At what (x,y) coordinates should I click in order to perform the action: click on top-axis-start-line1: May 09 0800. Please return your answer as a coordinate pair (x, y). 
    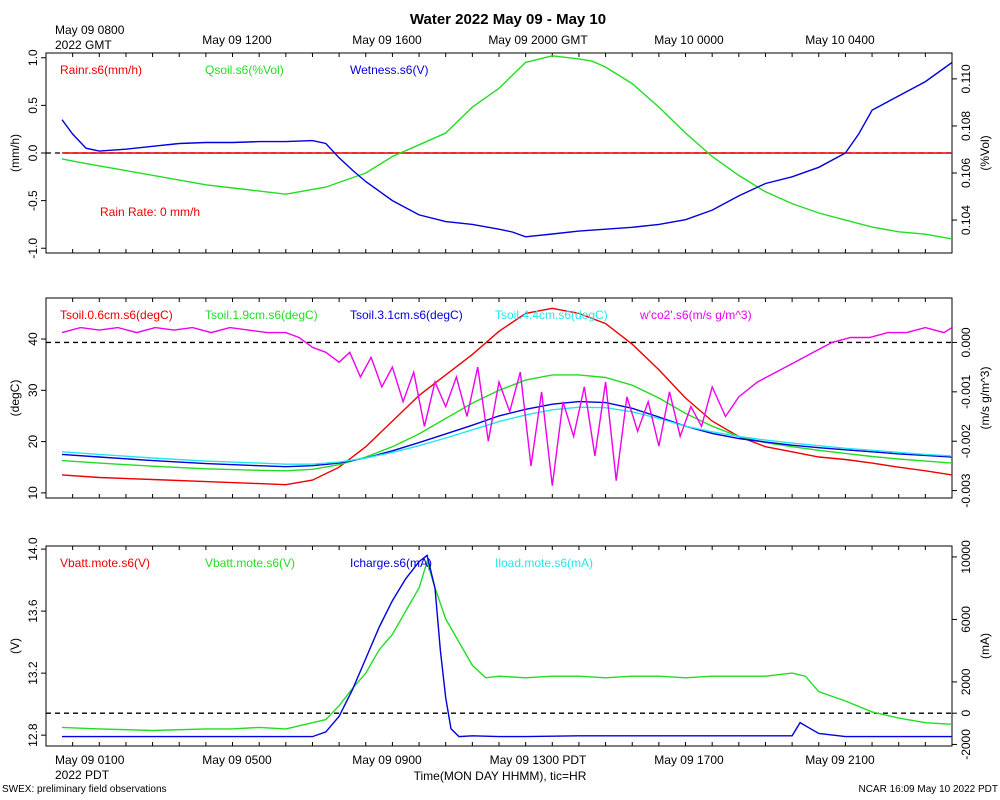
    Looking at the image, I should click on (90, 30).